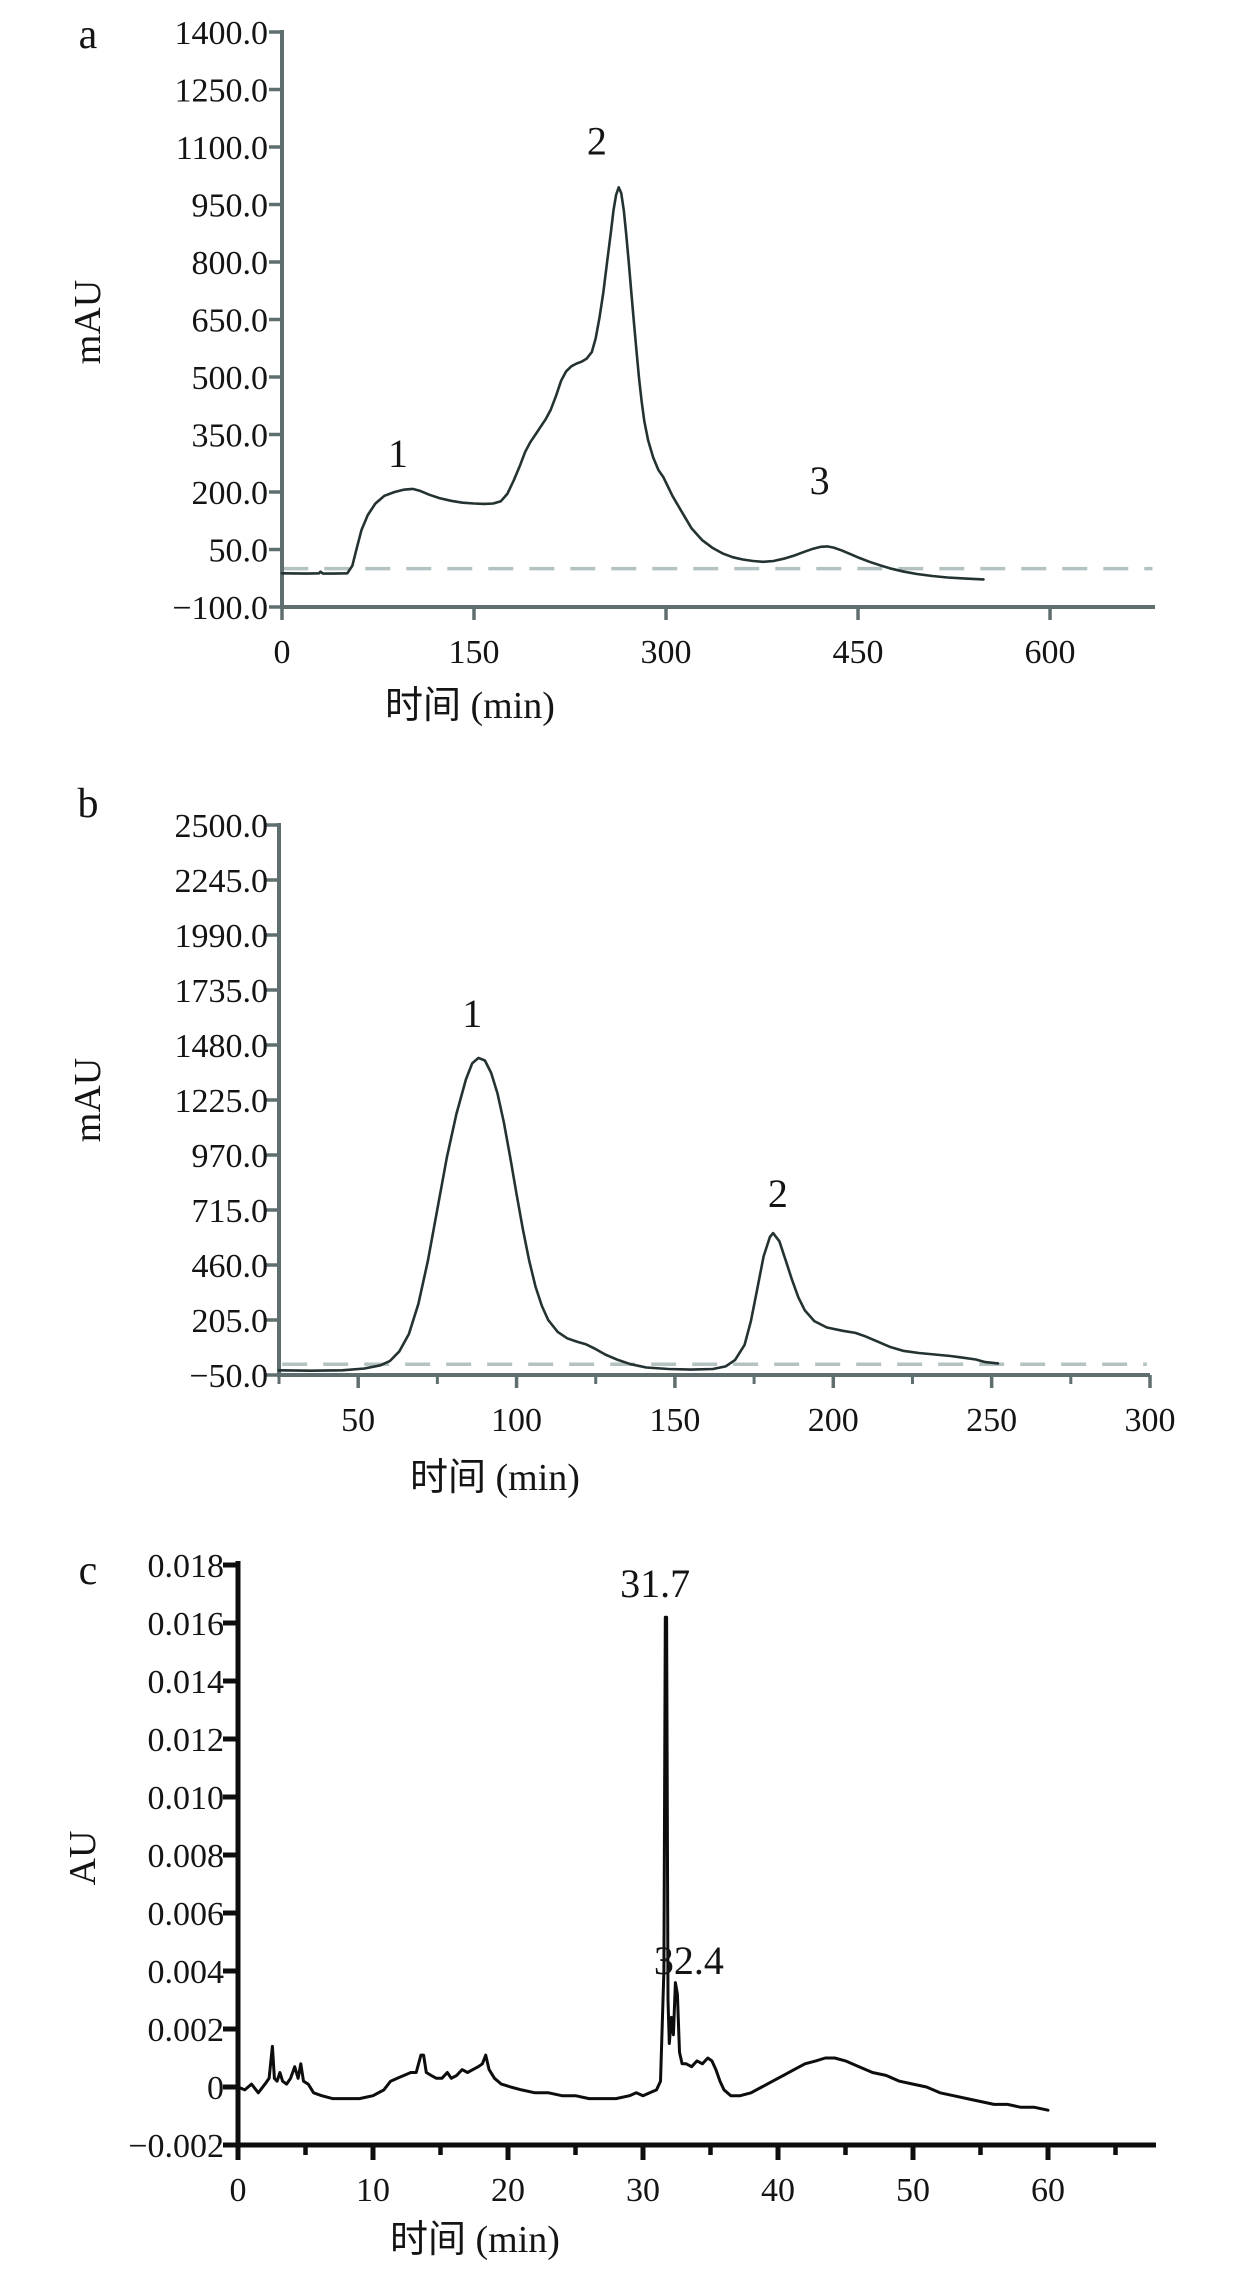 This screenshot has height=2277, width=1260. I want to click on y-tick-label-b: 2500.0, so click(222, 826).